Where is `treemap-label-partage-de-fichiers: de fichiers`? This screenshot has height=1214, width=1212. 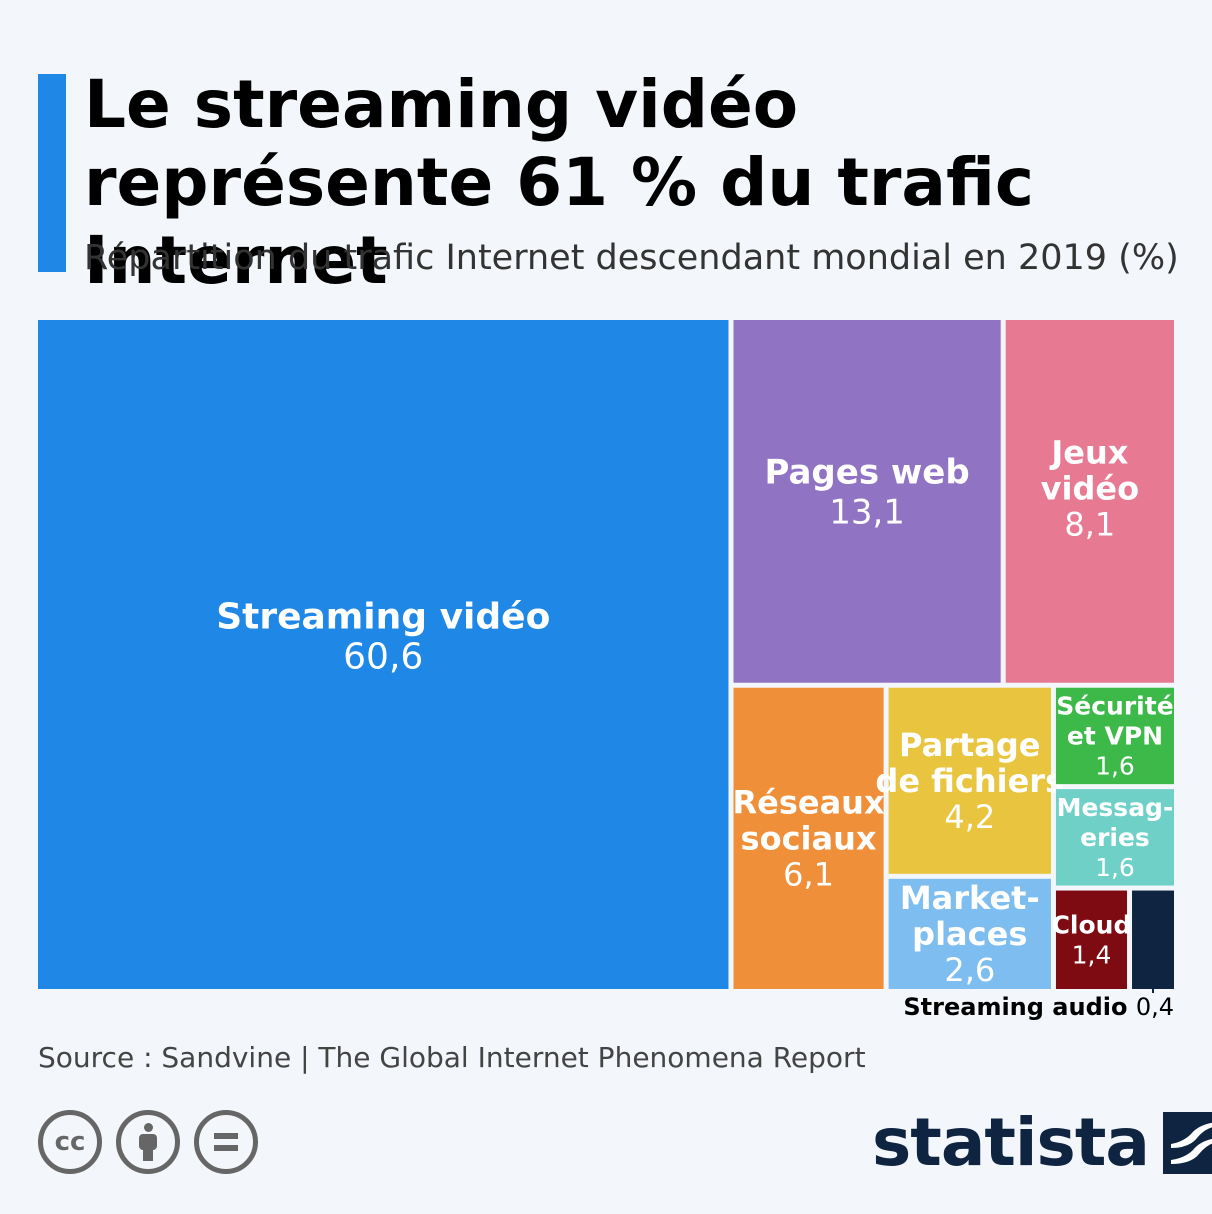 treemap-label-partage-de-fichiers: de fichiers is located at coordinates (969, 781).